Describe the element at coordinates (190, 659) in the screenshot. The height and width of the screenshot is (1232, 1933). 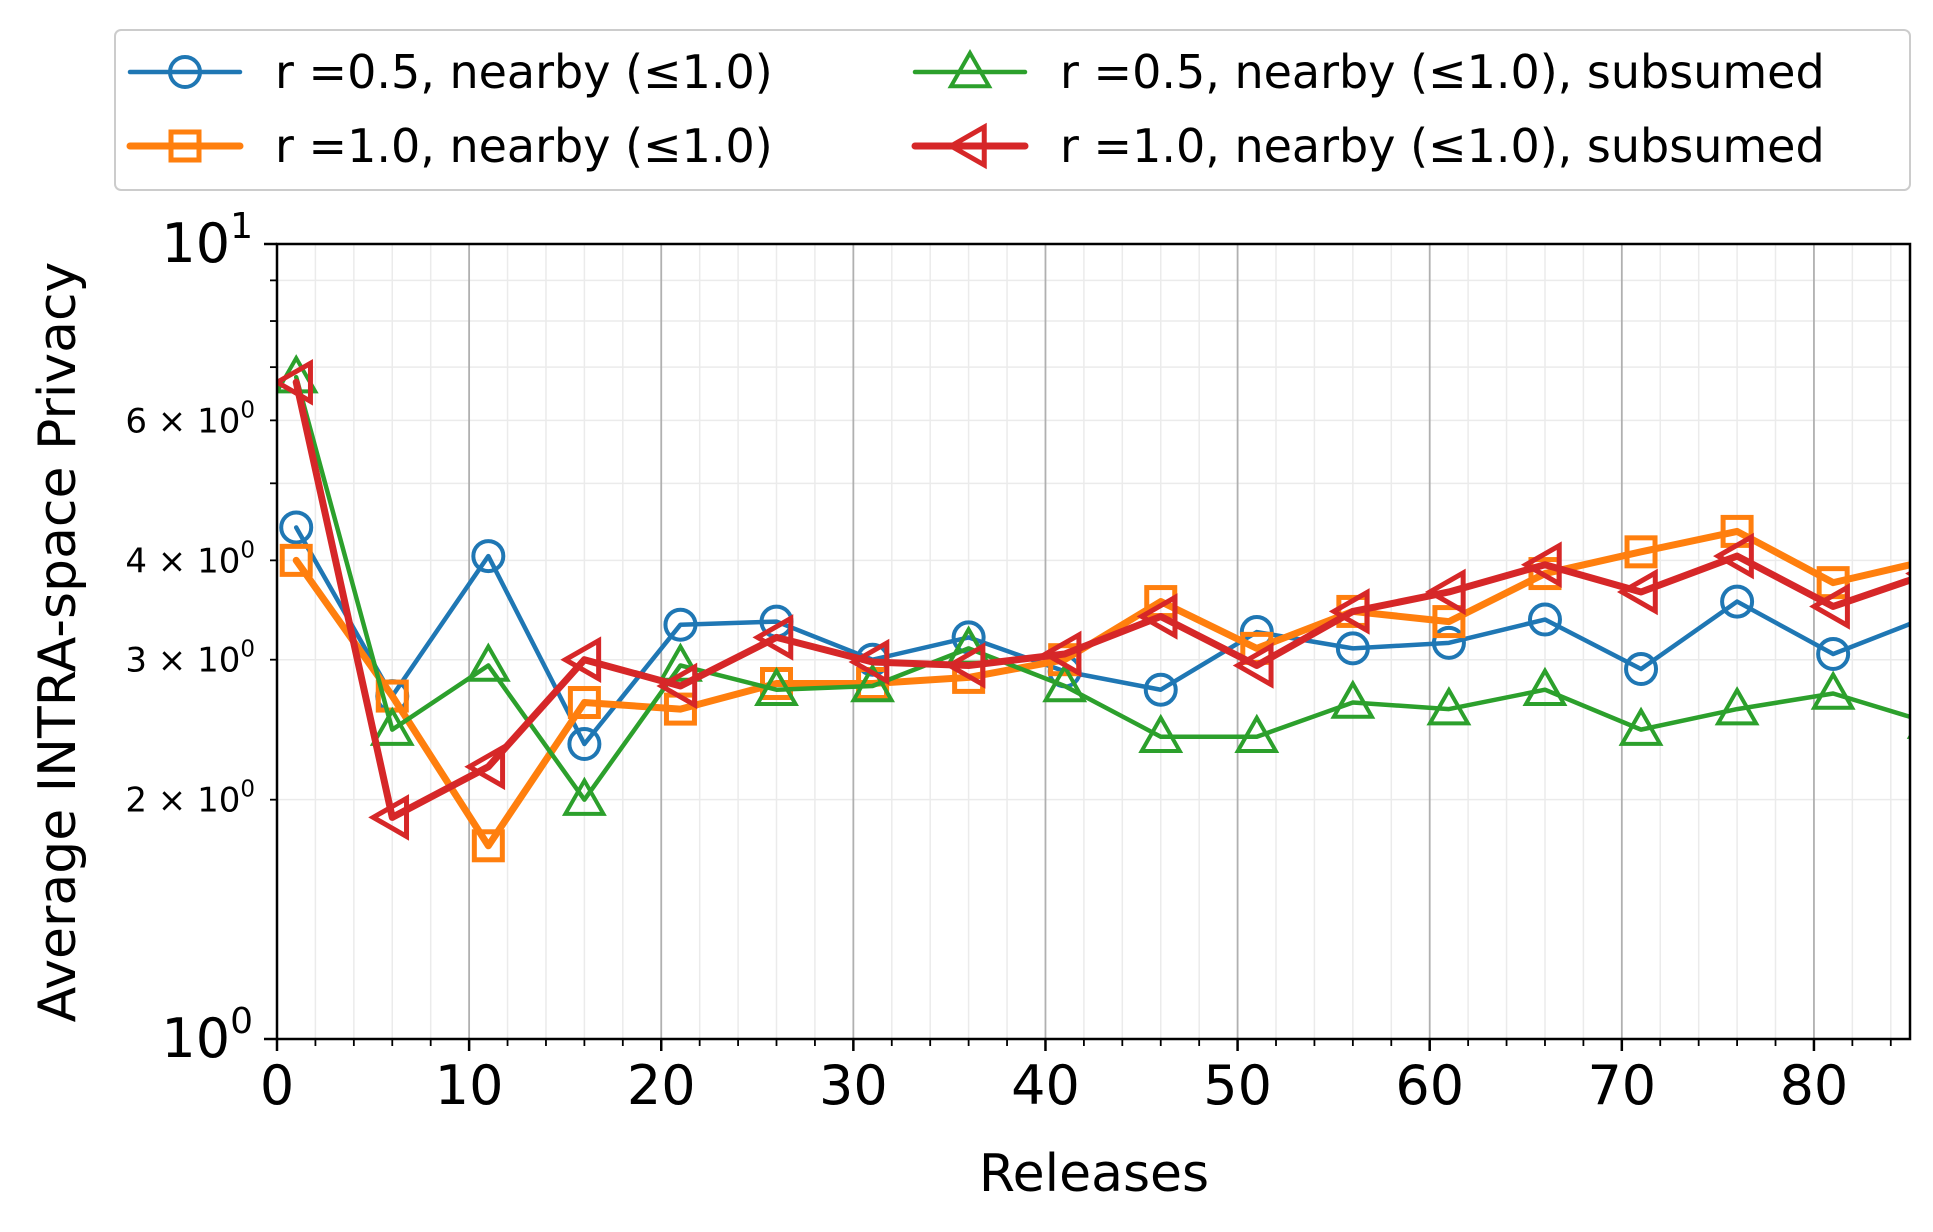
I see `y-minor-tick-label: 3 × 100` at that location.